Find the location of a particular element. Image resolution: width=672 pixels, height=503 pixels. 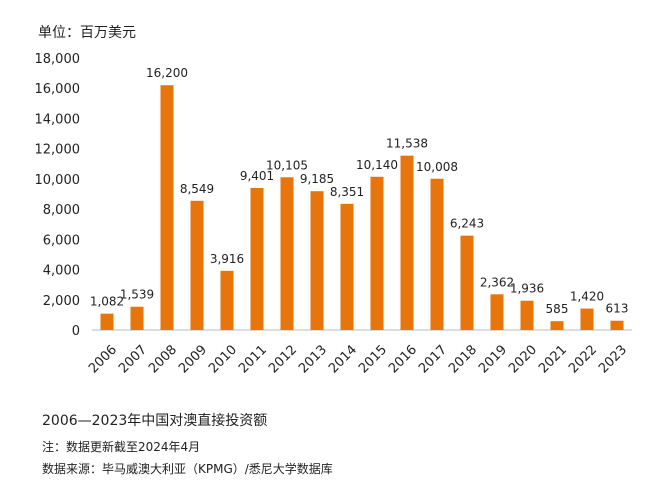

y-tick-label: 12,000 is located at coordinates (58, 150).